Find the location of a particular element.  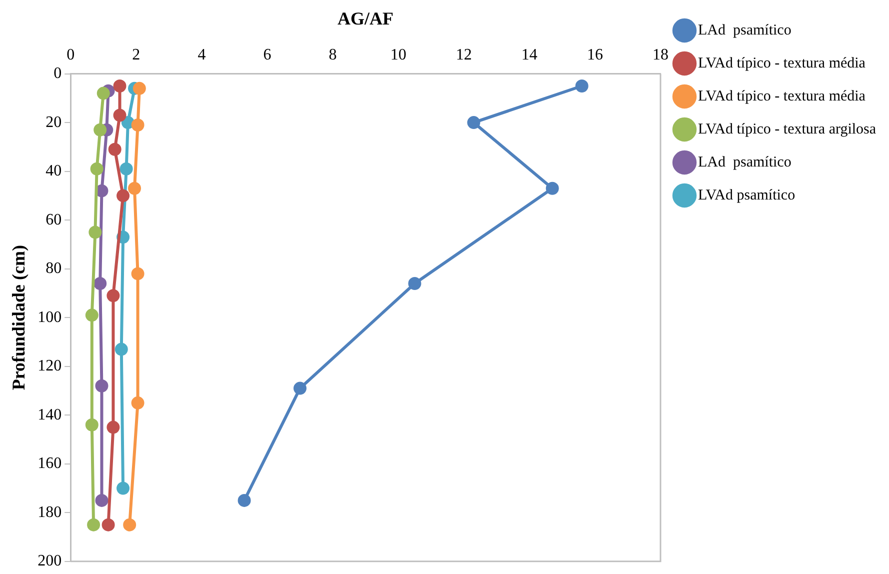

x-tick-label: 12 is located at coordinates (464, 55).